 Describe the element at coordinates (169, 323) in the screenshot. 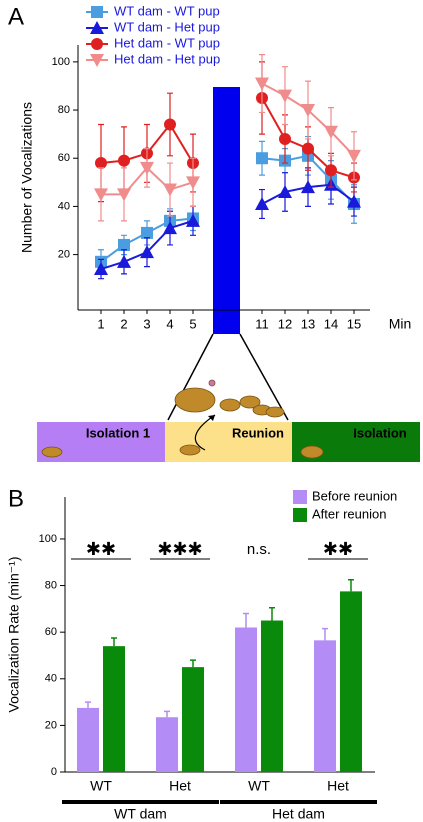

I see `x-tick-label: 4` at that location.